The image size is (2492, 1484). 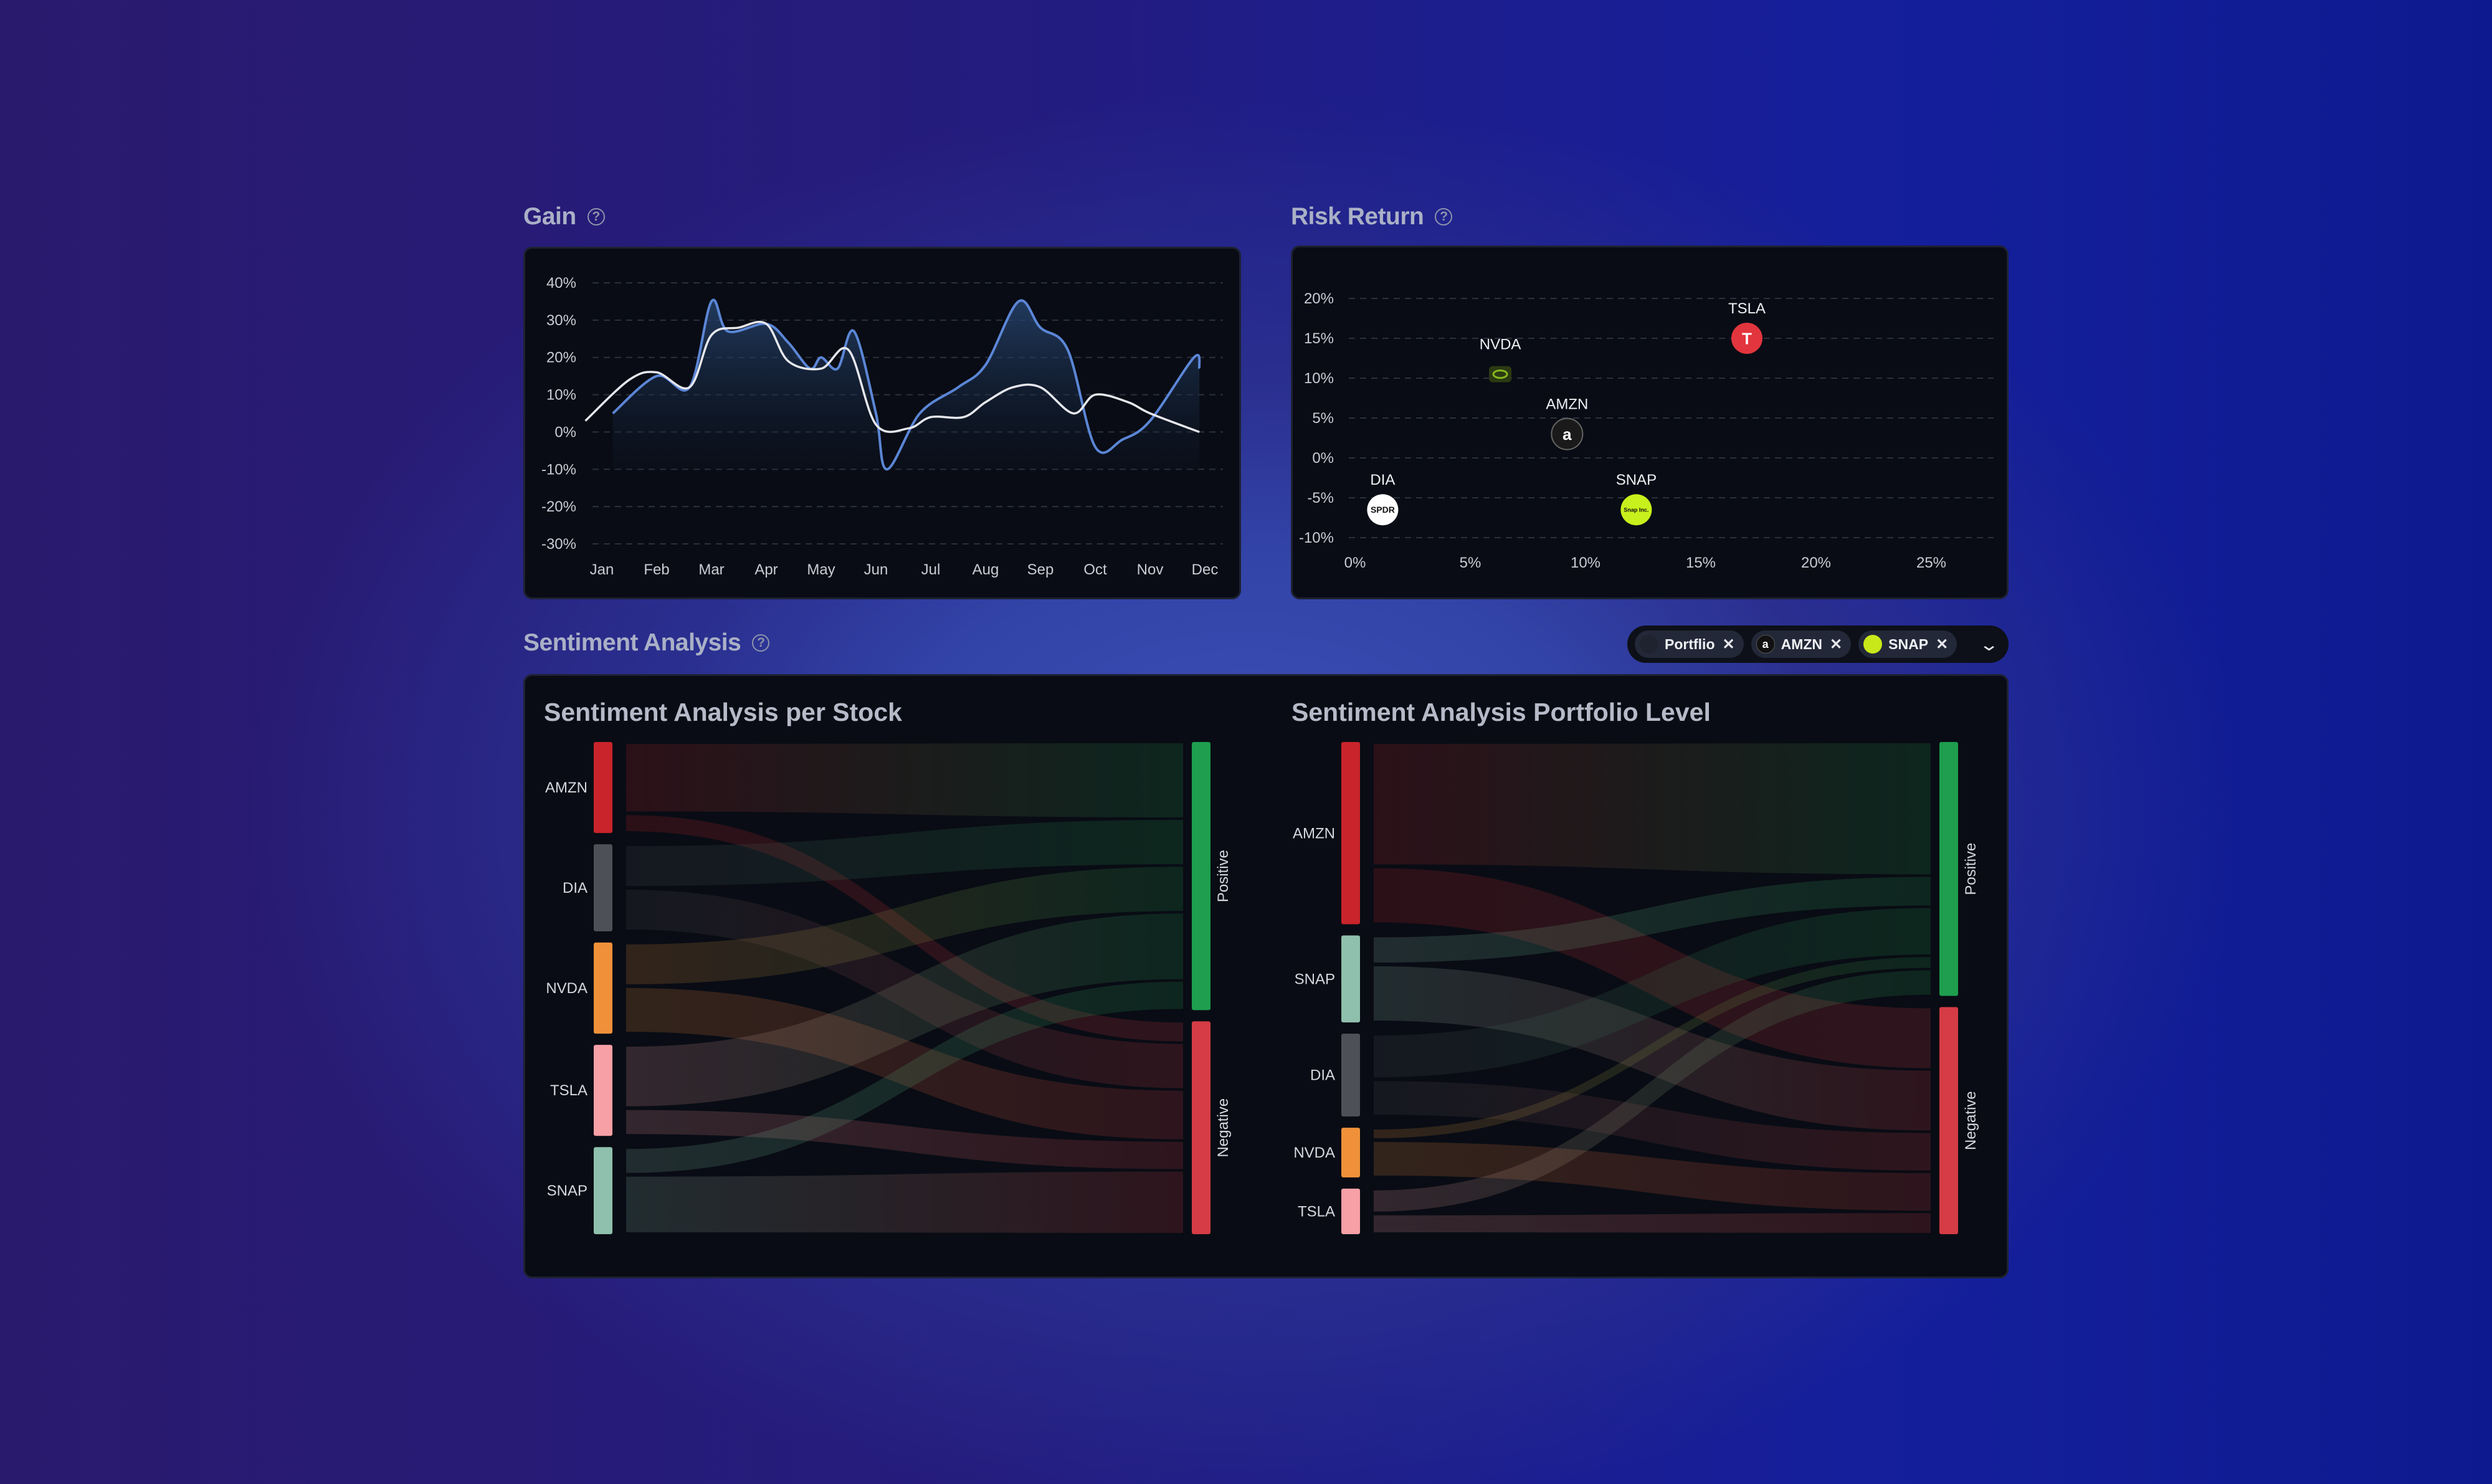 What do you see at coordinates (1095, 569) in the screenshot?
I see `x-tick-label: Oct` at bounding box center [1095, 569].